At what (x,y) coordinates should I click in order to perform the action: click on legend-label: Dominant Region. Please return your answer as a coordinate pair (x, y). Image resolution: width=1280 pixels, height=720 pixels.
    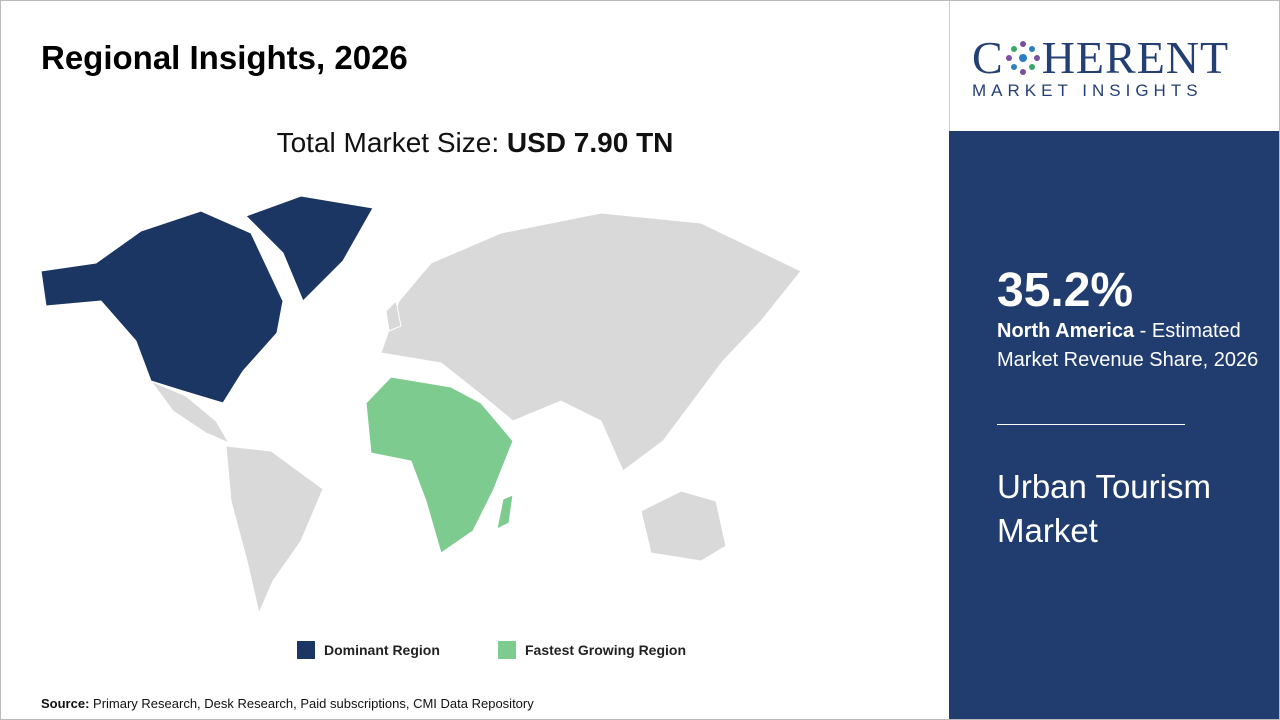
    Looking at the image, I should click on (382, 650).